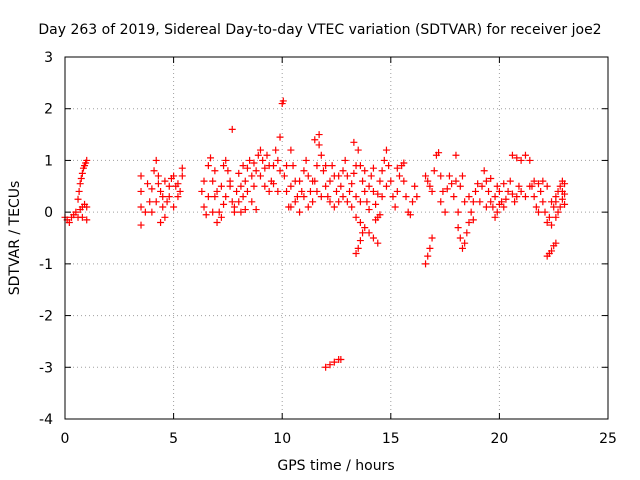 The width and height of the screenshot is (640, 480). I want to click on y-tick-label: -3, so click(46, 368).